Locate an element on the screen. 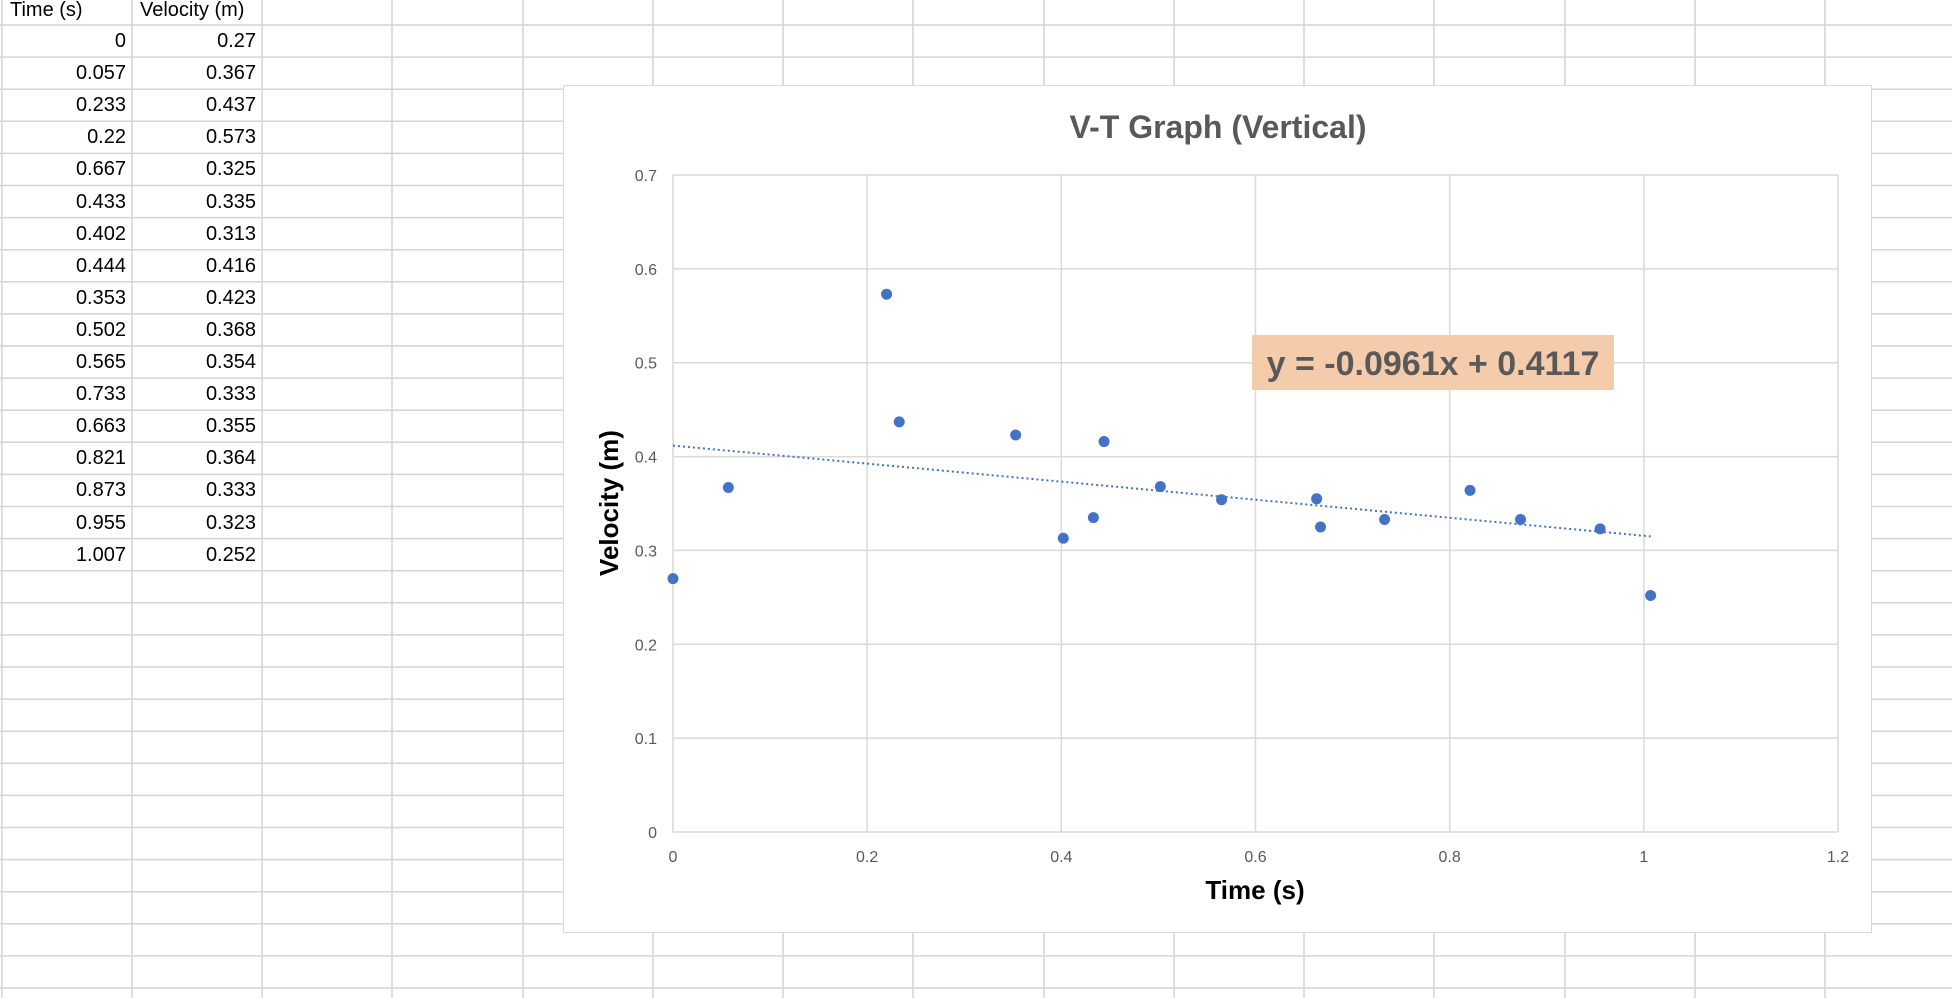 Image resolution: width=1952 pixels, height=998 pixels. x-tick-label: 1 is located at coordinates (1643, 857).